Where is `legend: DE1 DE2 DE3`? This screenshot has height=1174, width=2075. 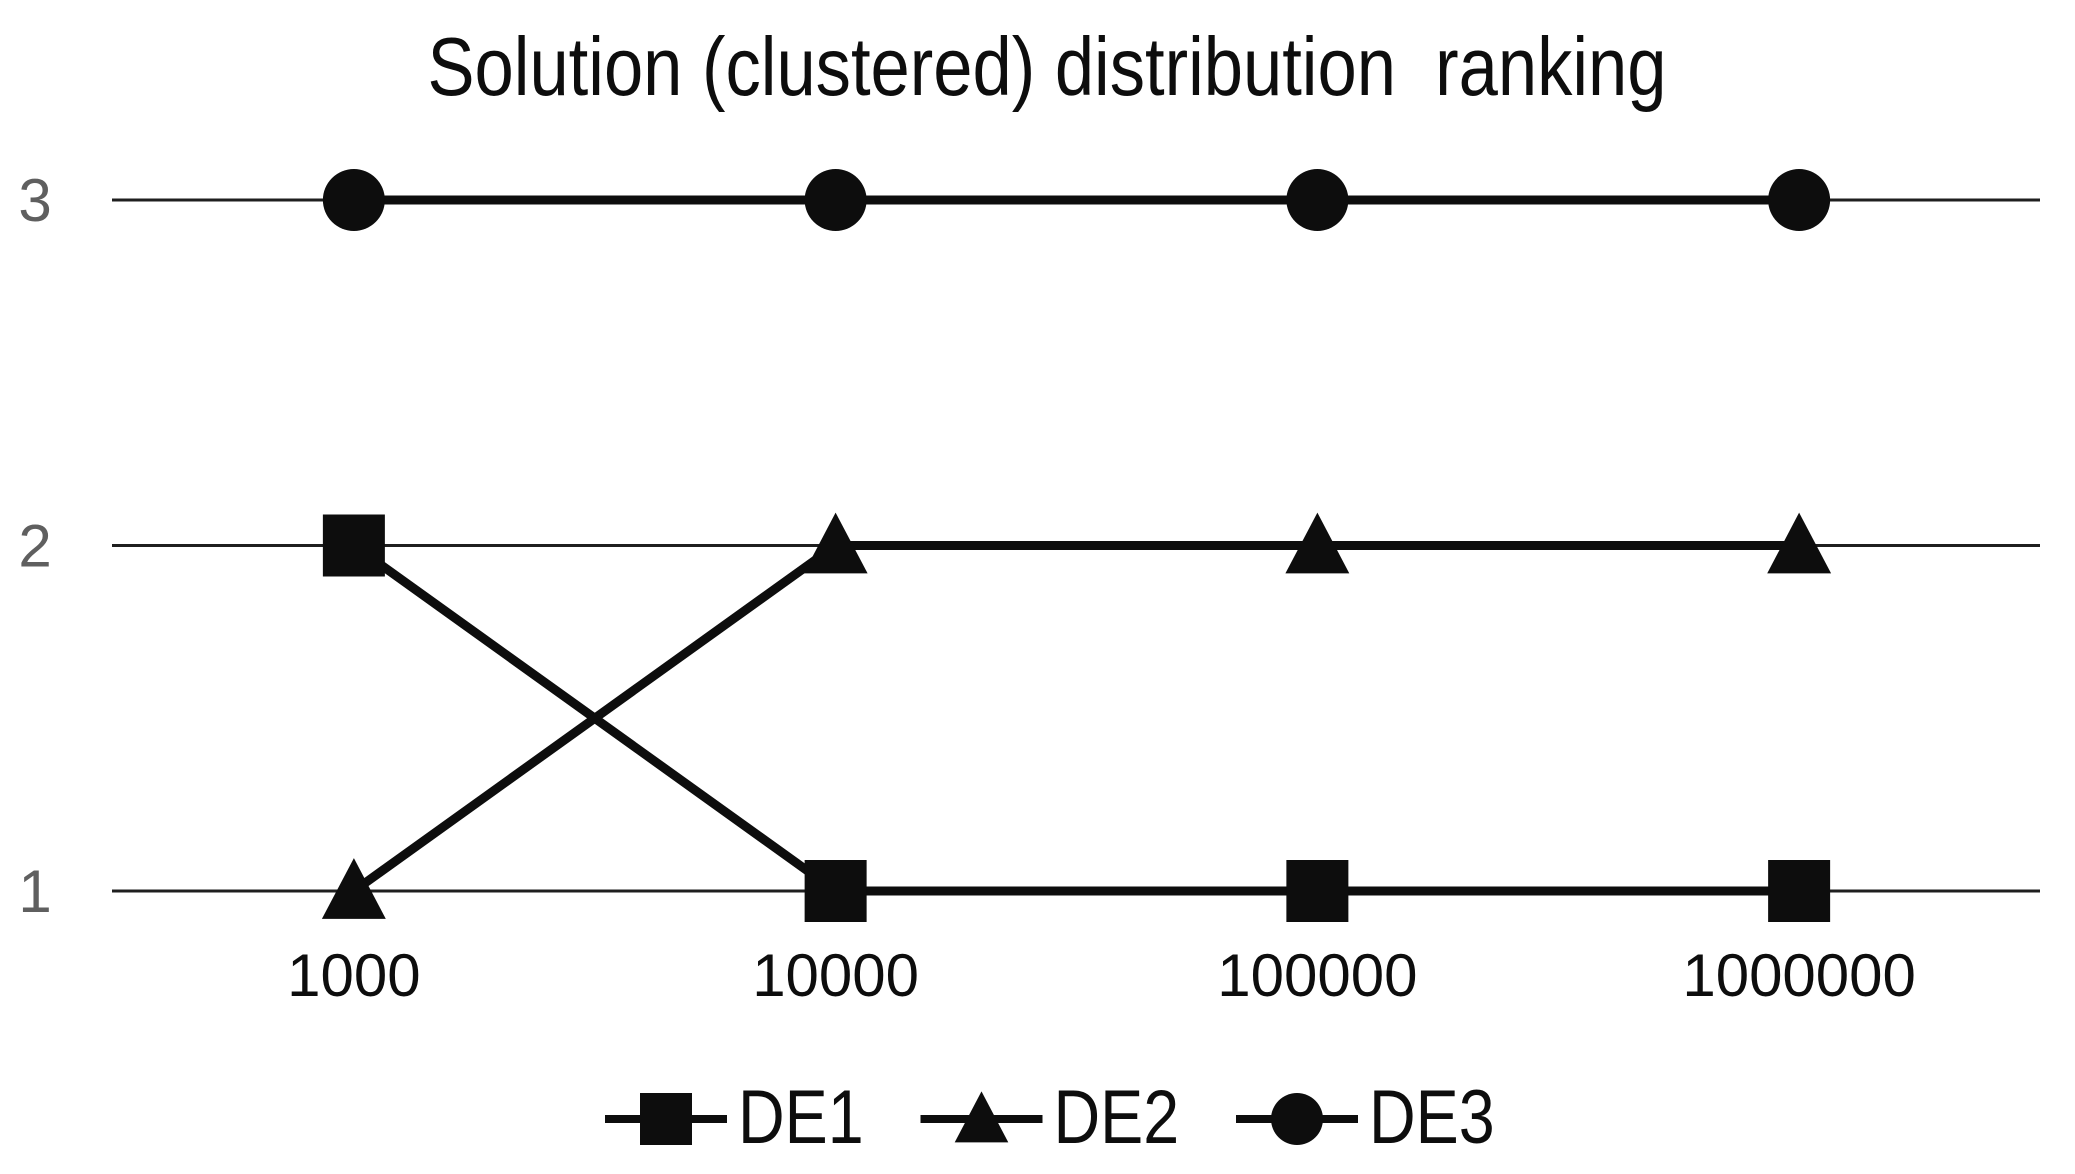
legend: DE1 DE2 DE3 is located at coordinates (1050, 1116).